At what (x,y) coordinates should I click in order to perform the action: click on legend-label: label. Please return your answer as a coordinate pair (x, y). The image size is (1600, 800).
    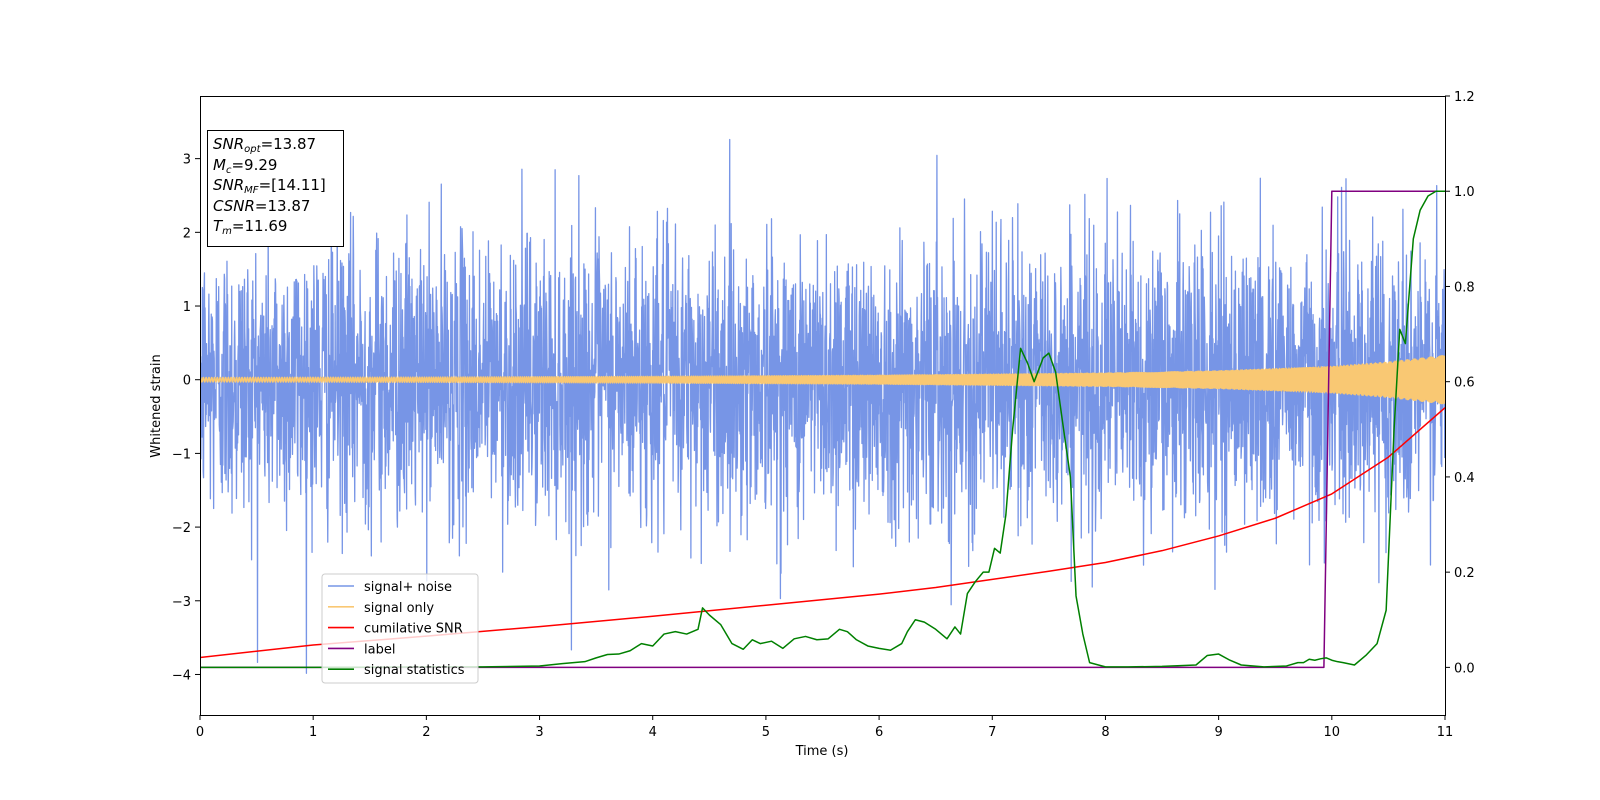
    Looking at the image, I should click on (379, 649).